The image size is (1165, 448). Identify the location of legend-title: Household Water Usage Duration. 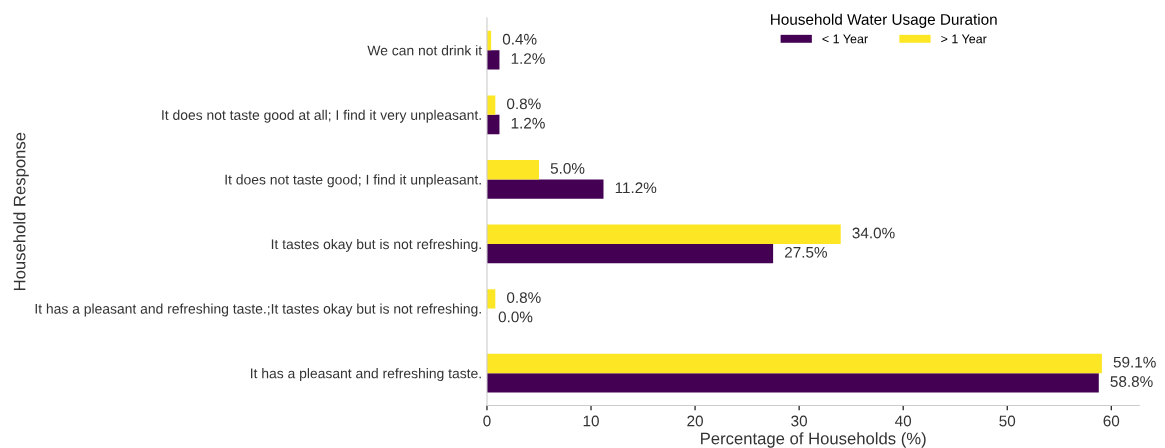
(884, 20).